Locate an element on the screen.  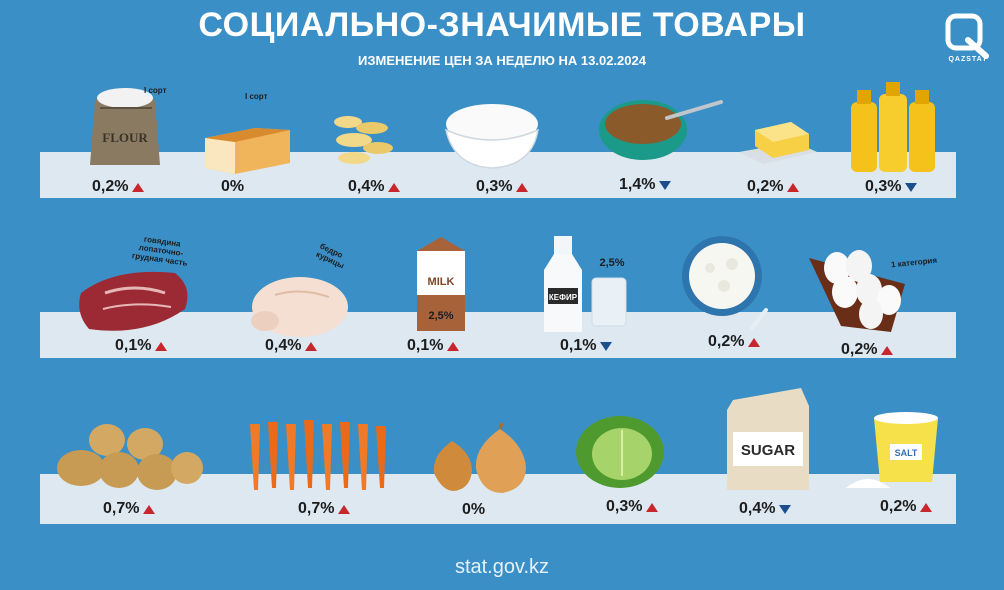
item-eggs: 1 категория 0,2% is located at coordinates (871, 298).